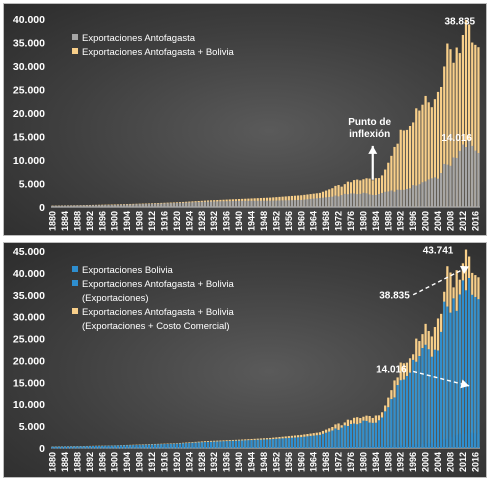 The width and height of the screenshot is (493, 481). What do you see at coordinates (459, 21) in the screenshot?
I see `annotation-label: 38.835` at bounding box center [459, 21].